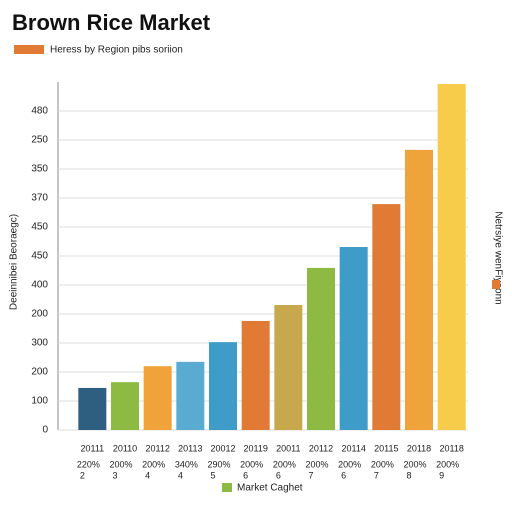 The image size is (512, 512). What do you see at coordinates (39, 111) in the screenshot?
I see `y-tick-label: 480` at bounding box center [39, 111].